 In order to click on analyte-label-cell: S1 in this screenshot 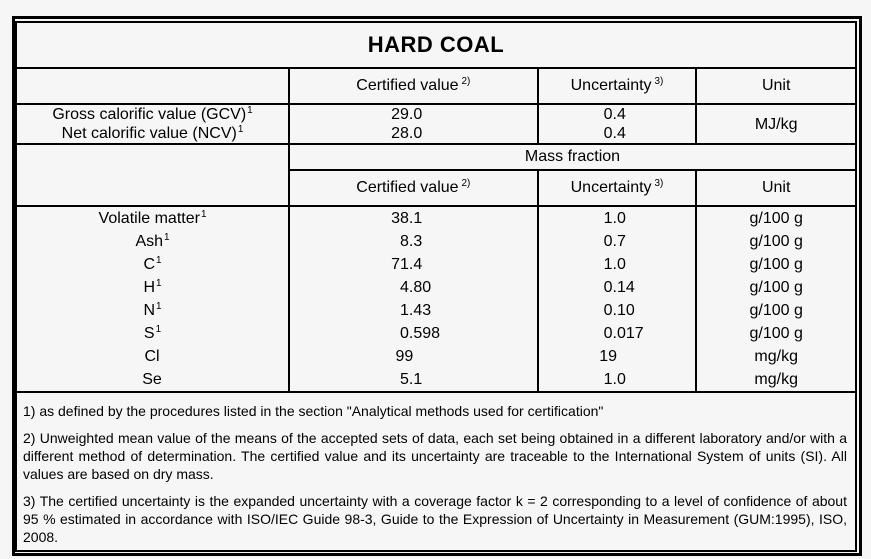, I will do `click(152, 333)`.